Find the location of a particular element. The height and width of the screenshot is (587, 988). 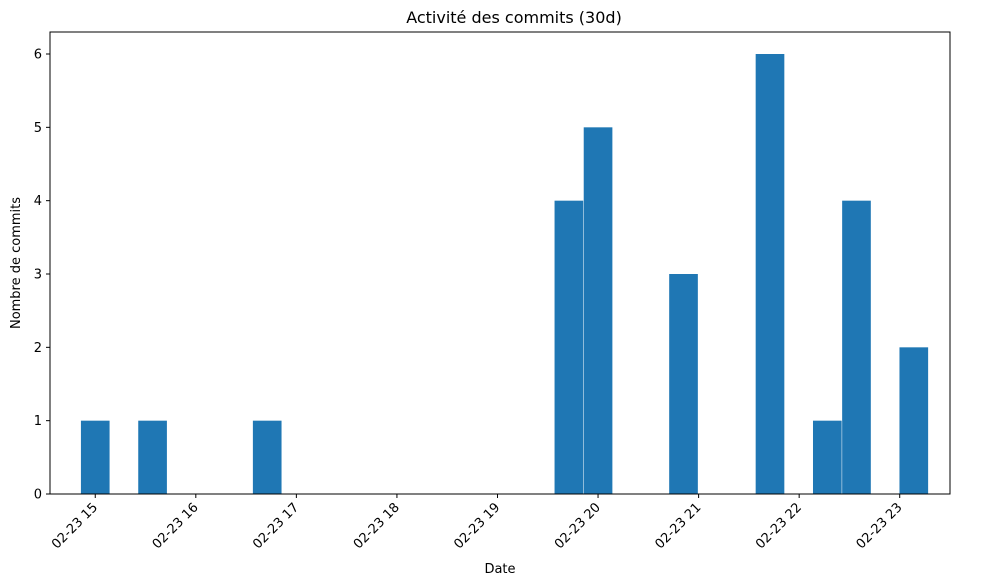

x-tick-label-2: 02-23 17 is located at coordinates (276, 526).